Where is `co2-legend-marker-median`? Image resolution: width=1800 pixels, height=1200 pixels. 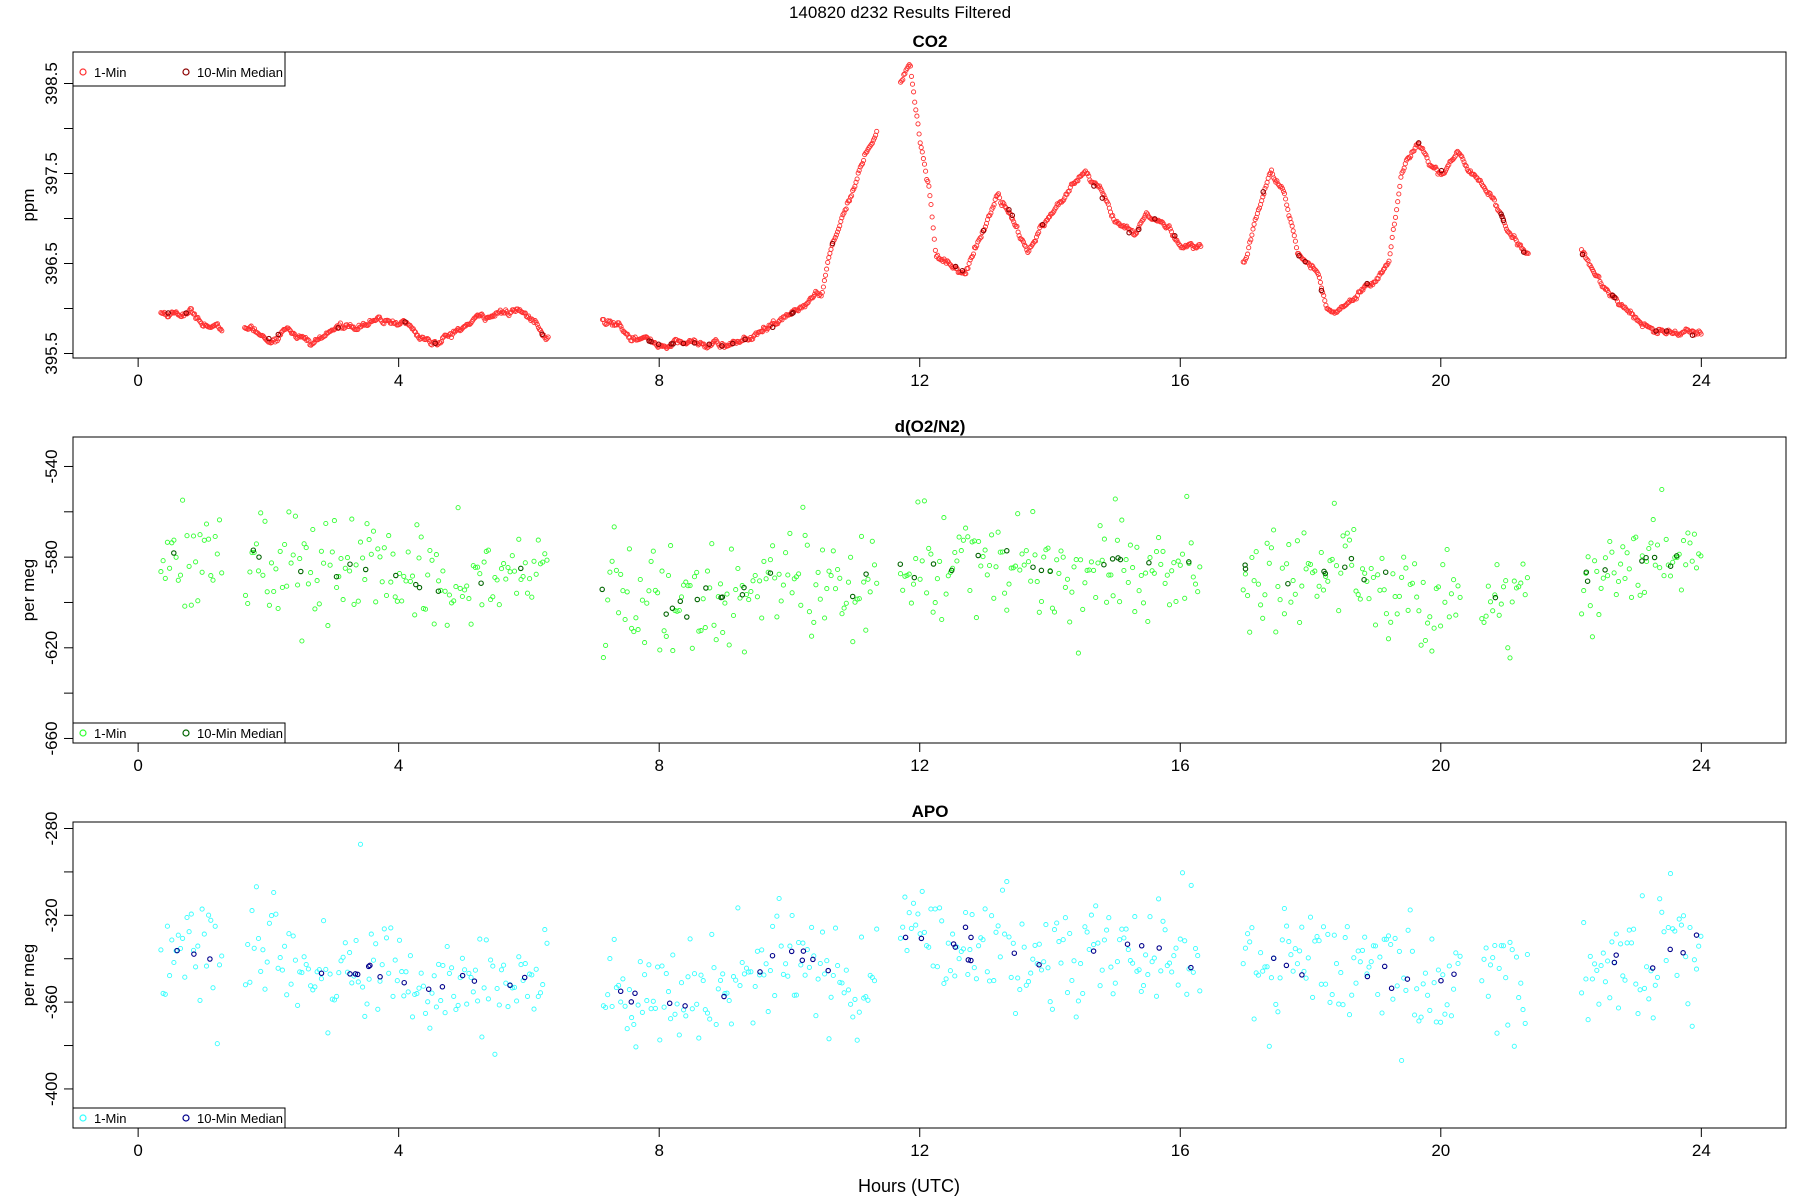 co2-legend-marker-median is located at coordinates (186, 72).